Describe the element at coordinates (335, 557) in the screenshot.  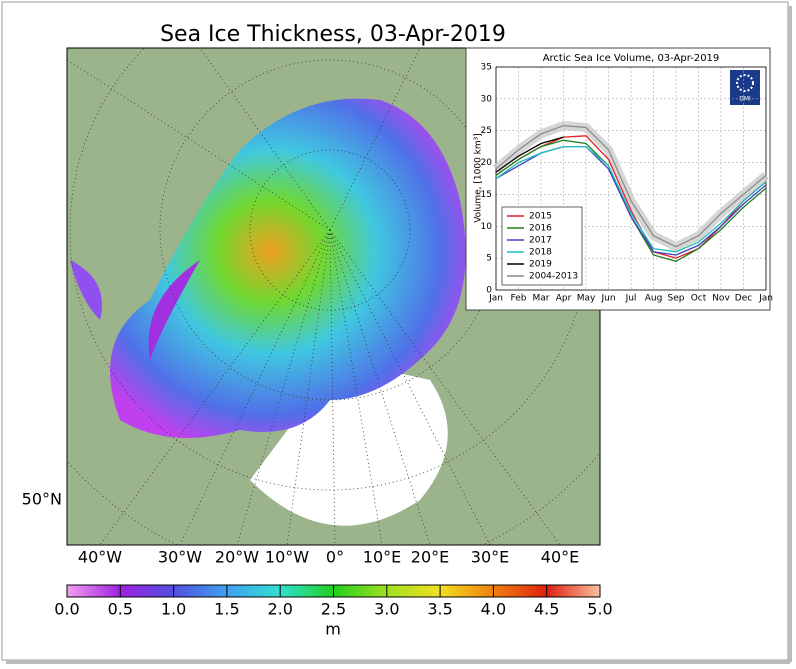
I see `lon-label: 0°` at that location.